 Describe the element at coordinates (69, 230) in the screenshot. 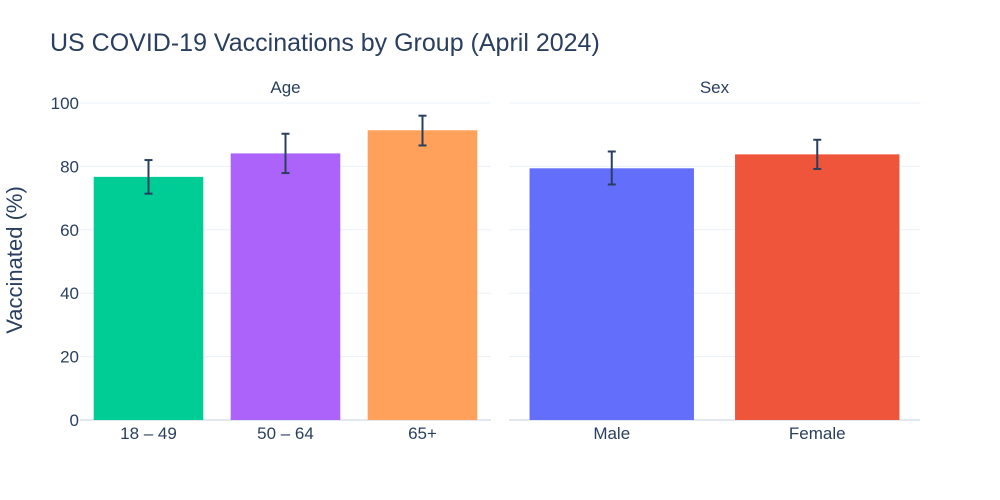

I see `y-tick-label: 60` at that location.